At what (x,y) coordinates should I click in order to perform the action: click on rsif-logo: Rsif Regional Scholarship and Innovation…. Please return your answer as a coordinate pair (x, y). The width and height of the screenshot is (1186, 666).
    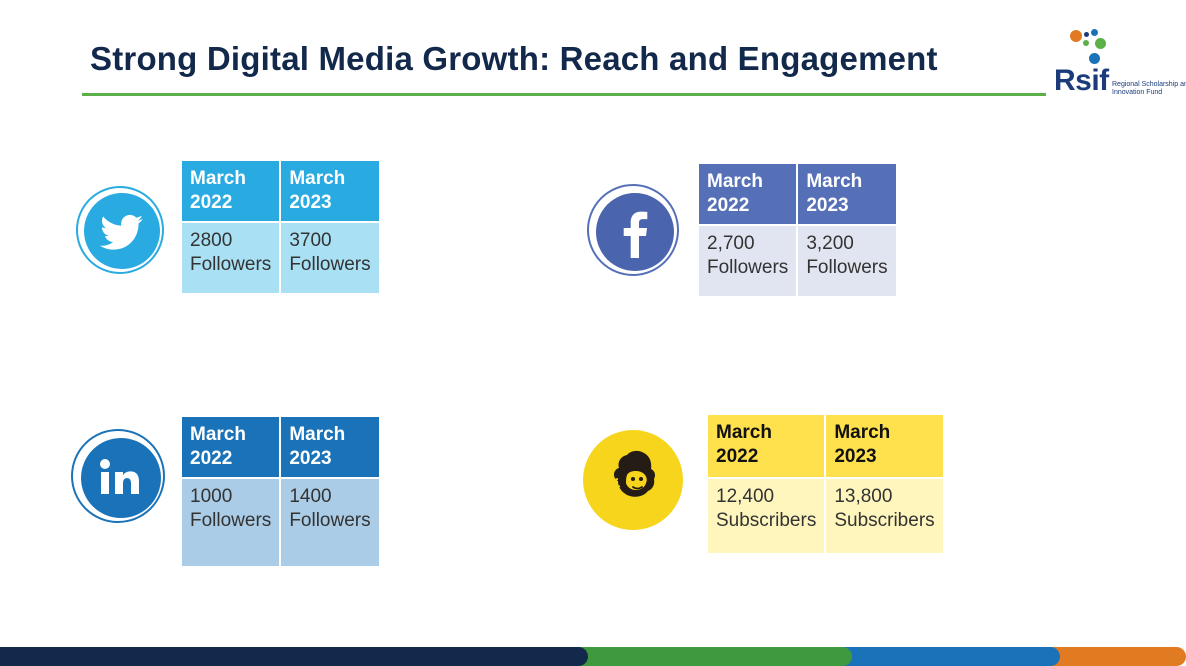
    Looking at the image, I should click on (1118, 62).